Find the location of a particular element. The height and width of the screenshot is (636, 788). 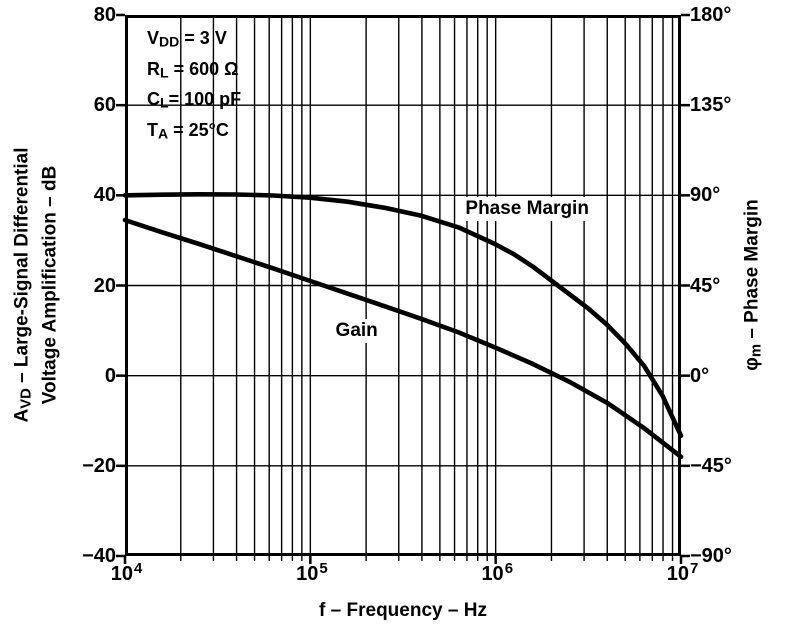

series-label-phase-margin: Phase Margin is located at coordinates (527, 208).